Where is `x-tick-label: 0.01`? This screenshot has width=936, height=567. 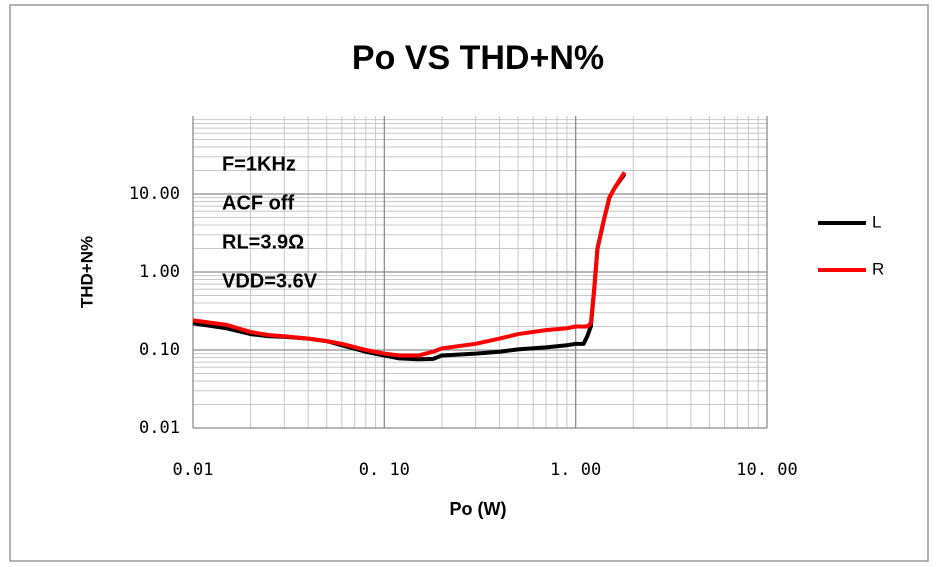
x-tick-label: 0.01 is located at coordinates (193, 470).